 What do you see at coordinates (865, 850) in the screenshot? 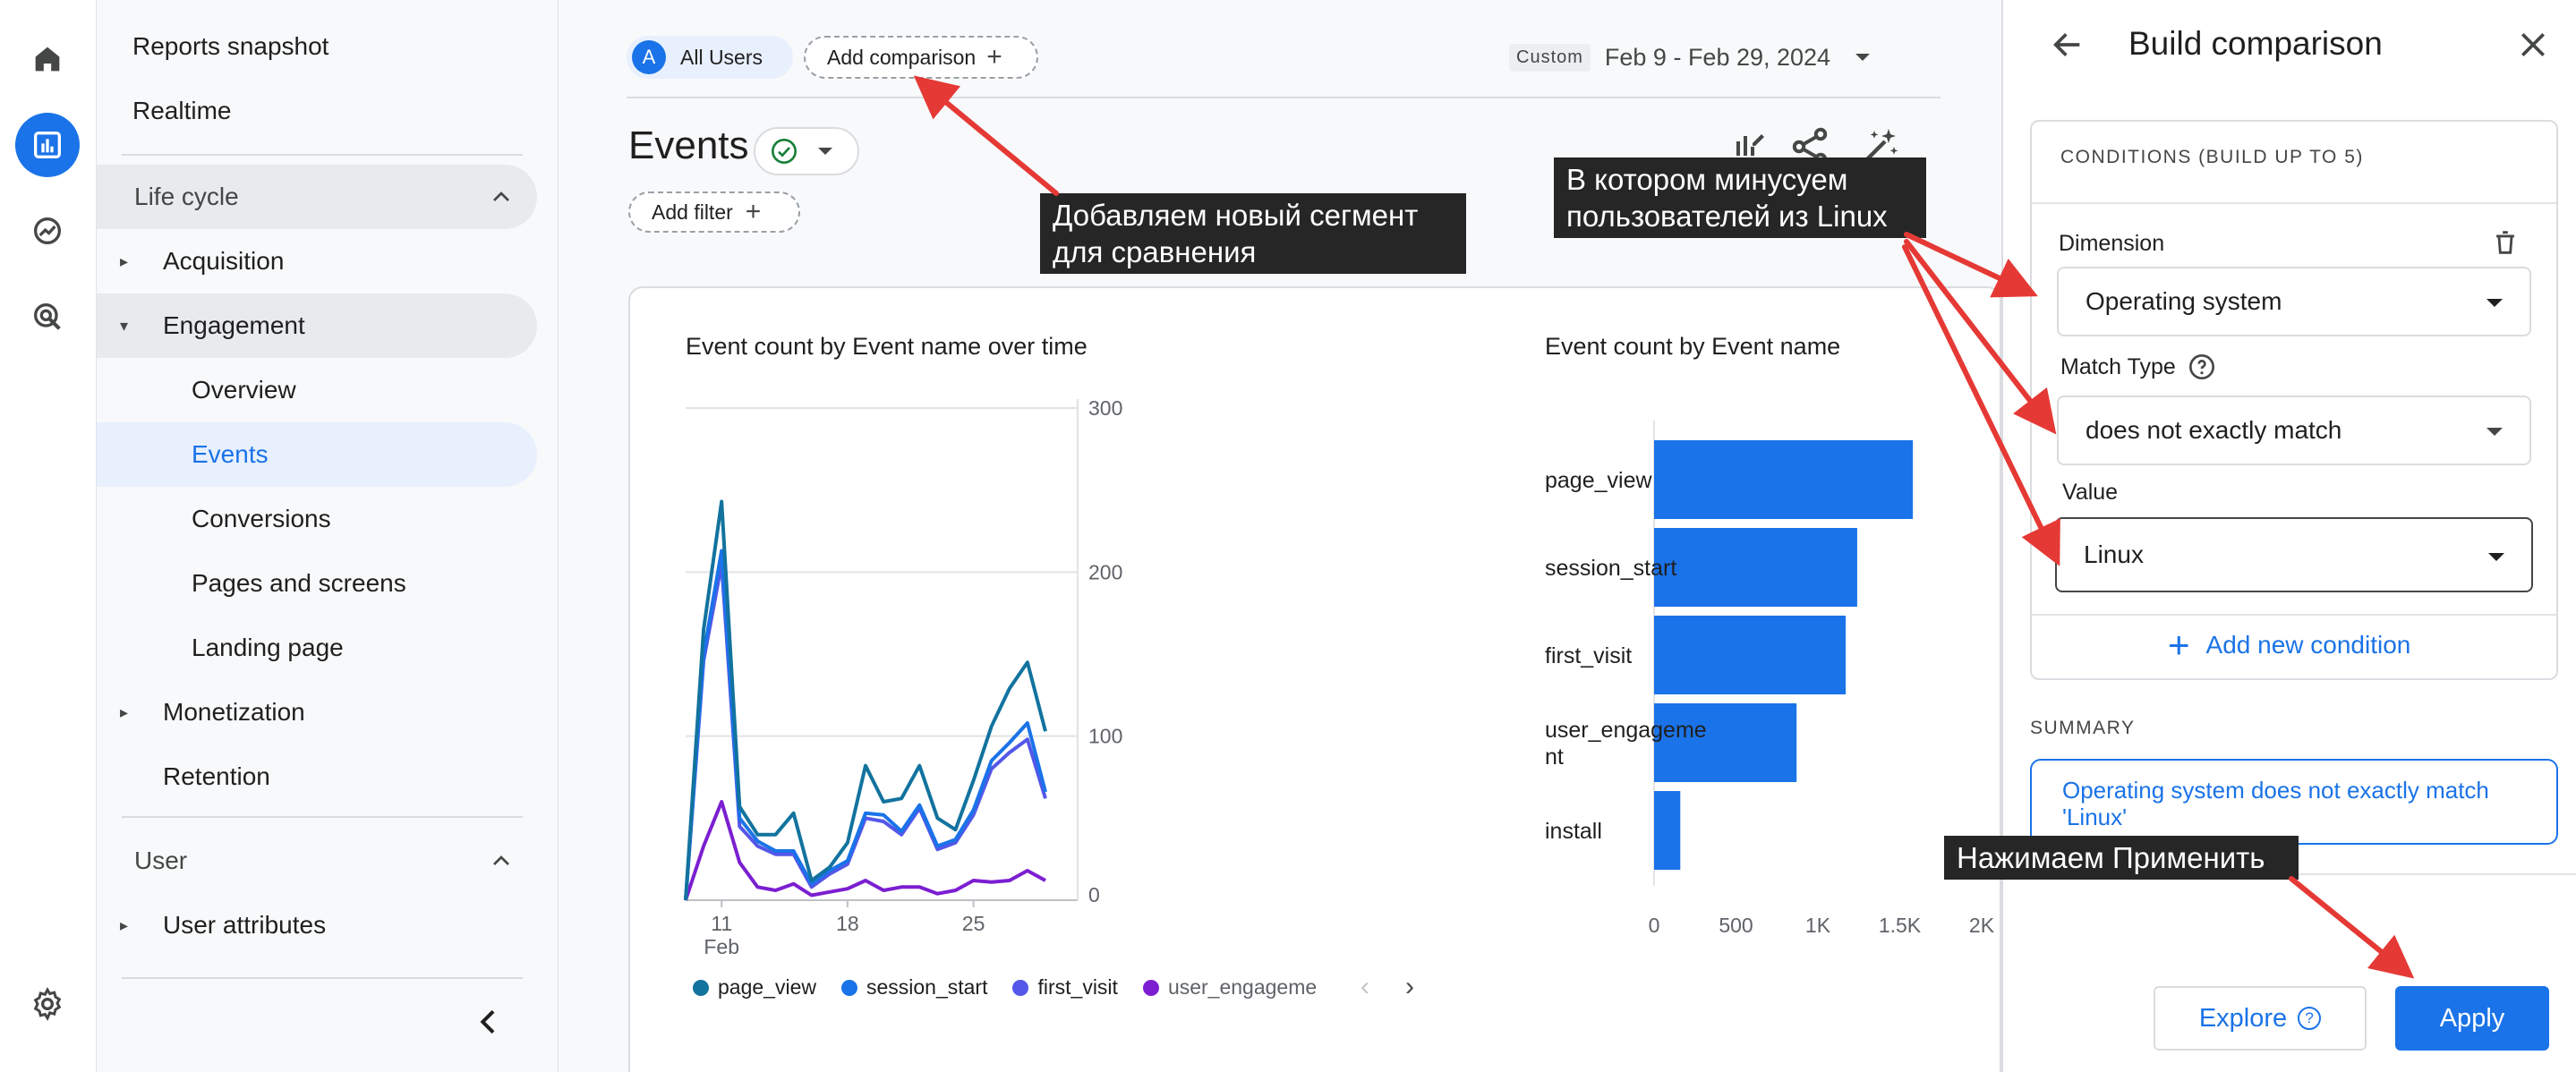
I see `series-line-user_engagement` at bounding box center [865, 850].